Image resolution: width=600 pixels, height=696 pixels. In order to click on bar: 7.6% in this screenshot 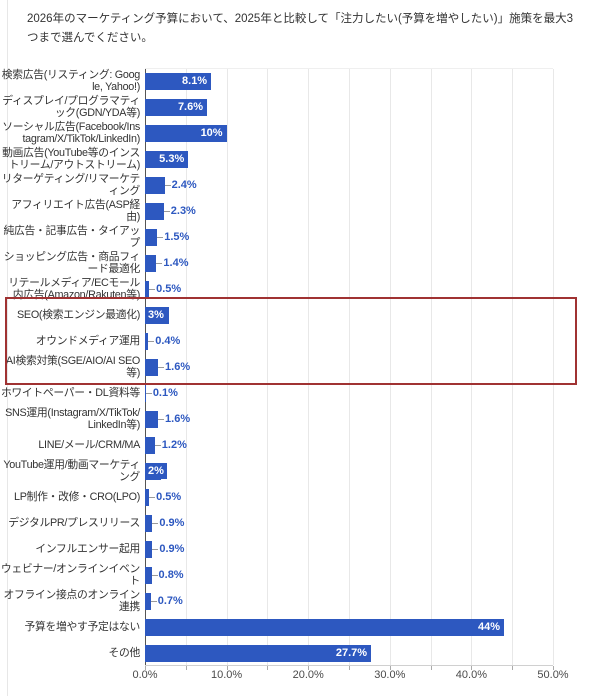, I will do `click(176, 107)`.